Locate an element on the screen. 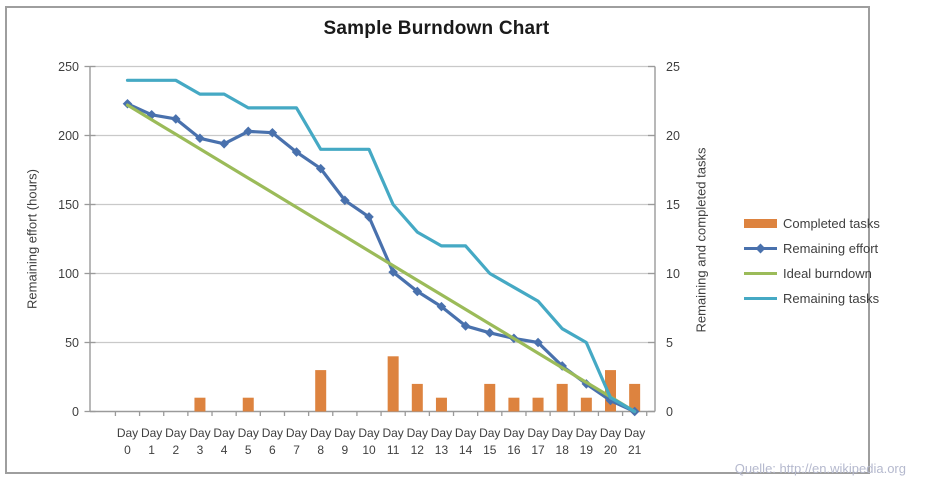 This screenshot has width=926, height=492. tick-label: 100 is located at coordinates (68, 274).